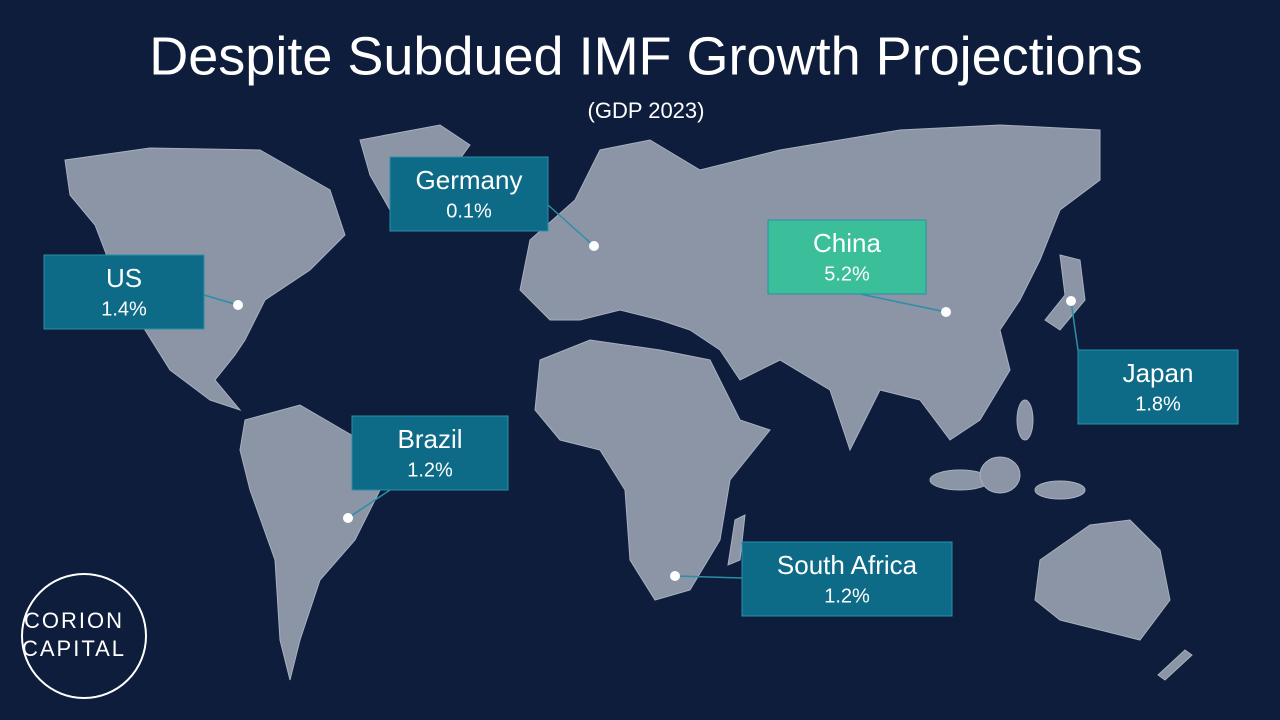  Describe the element at coordinates (1025, 420) in the screenshot. I see `philippines` at that location.